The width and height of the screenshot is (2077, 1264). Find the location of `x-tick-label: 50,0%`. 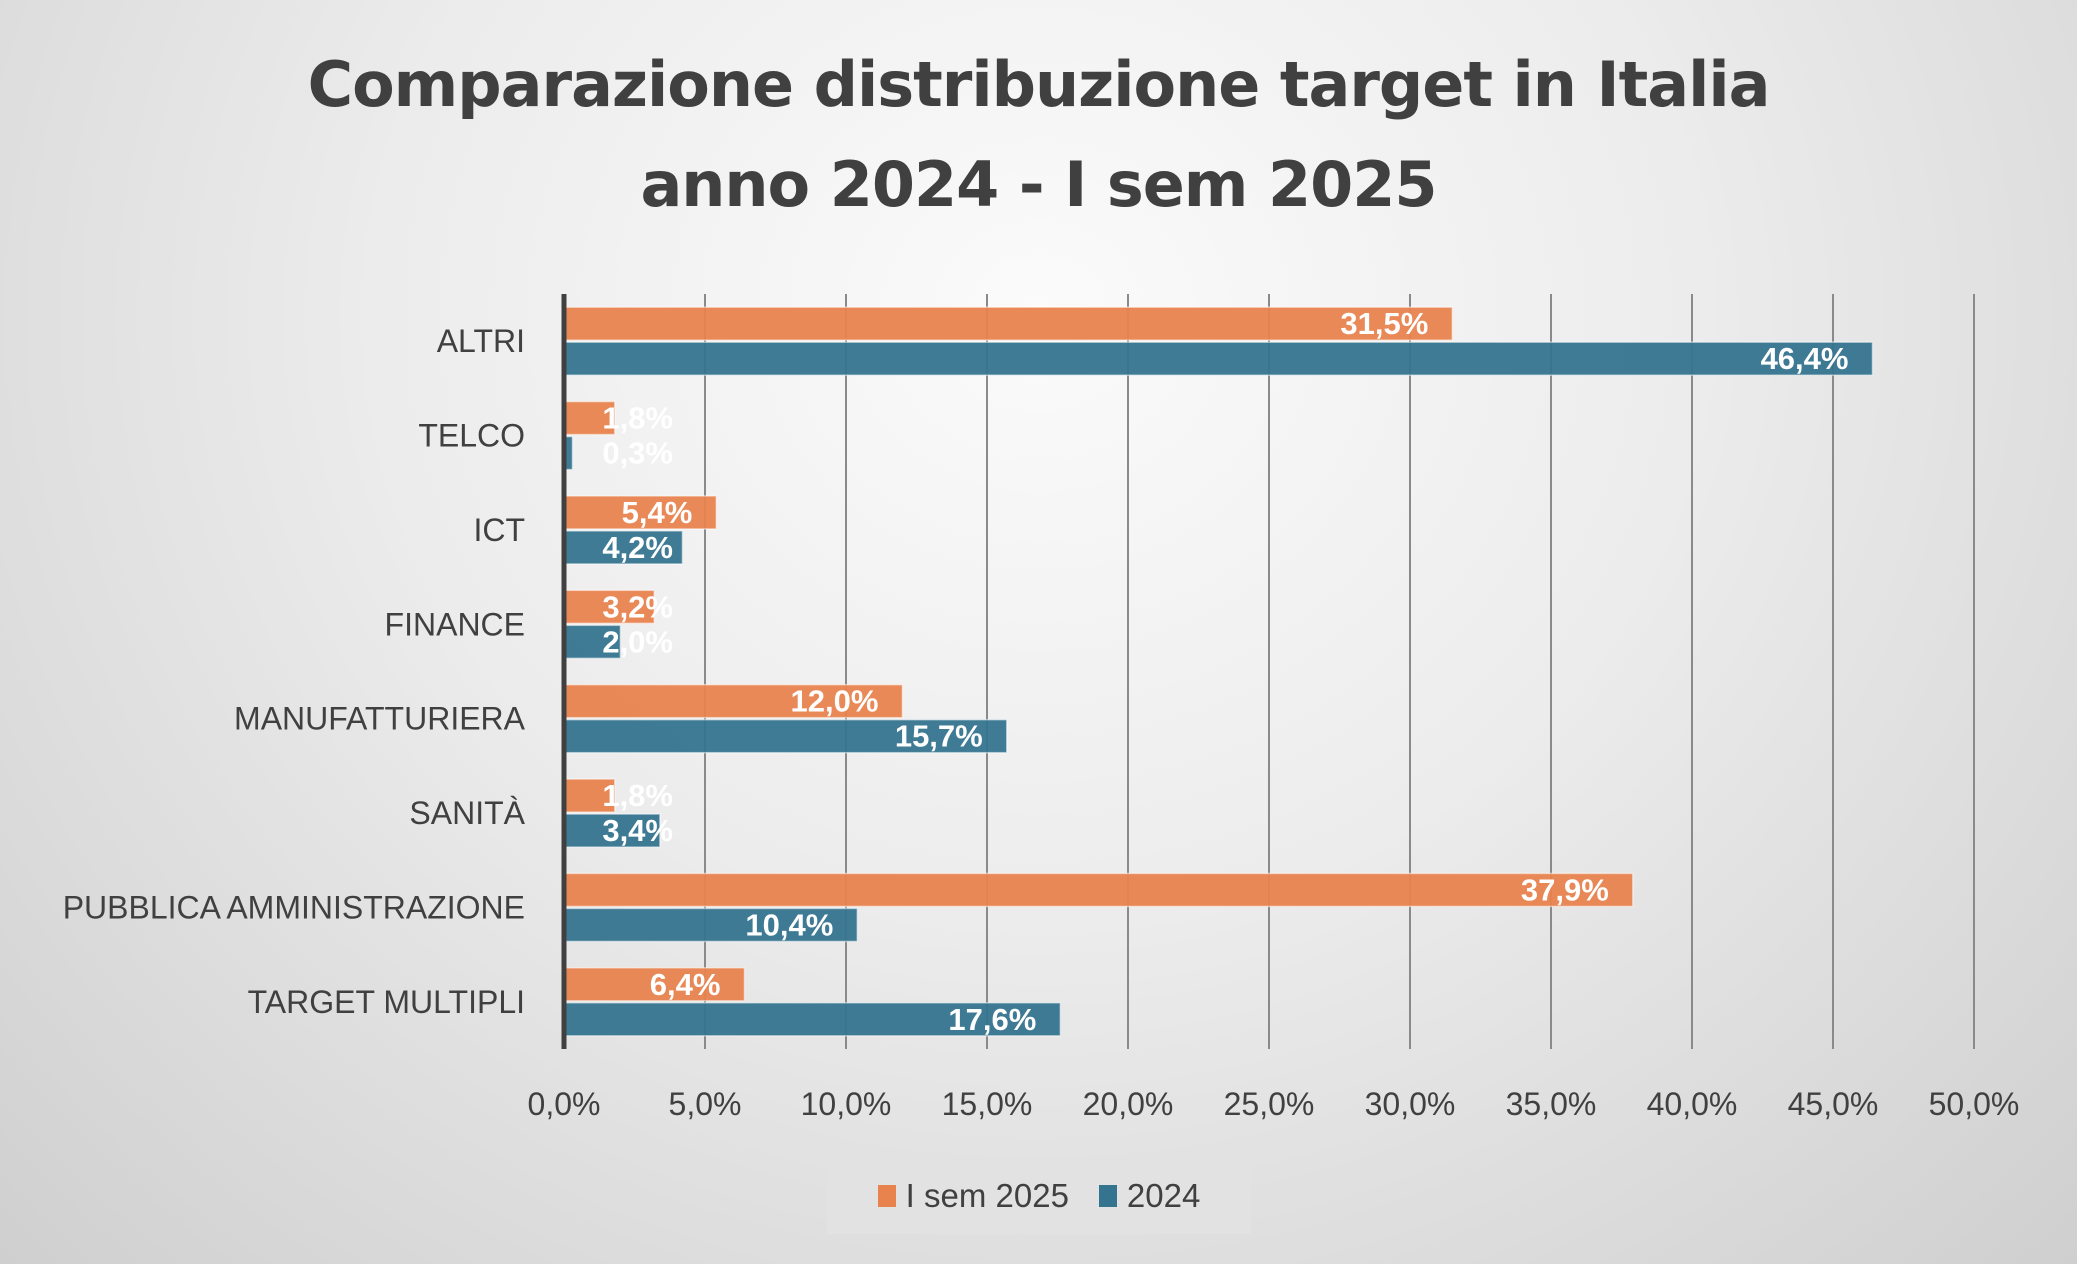

x-tick-label: 50,0% is located at coordinates (1974, 1104).